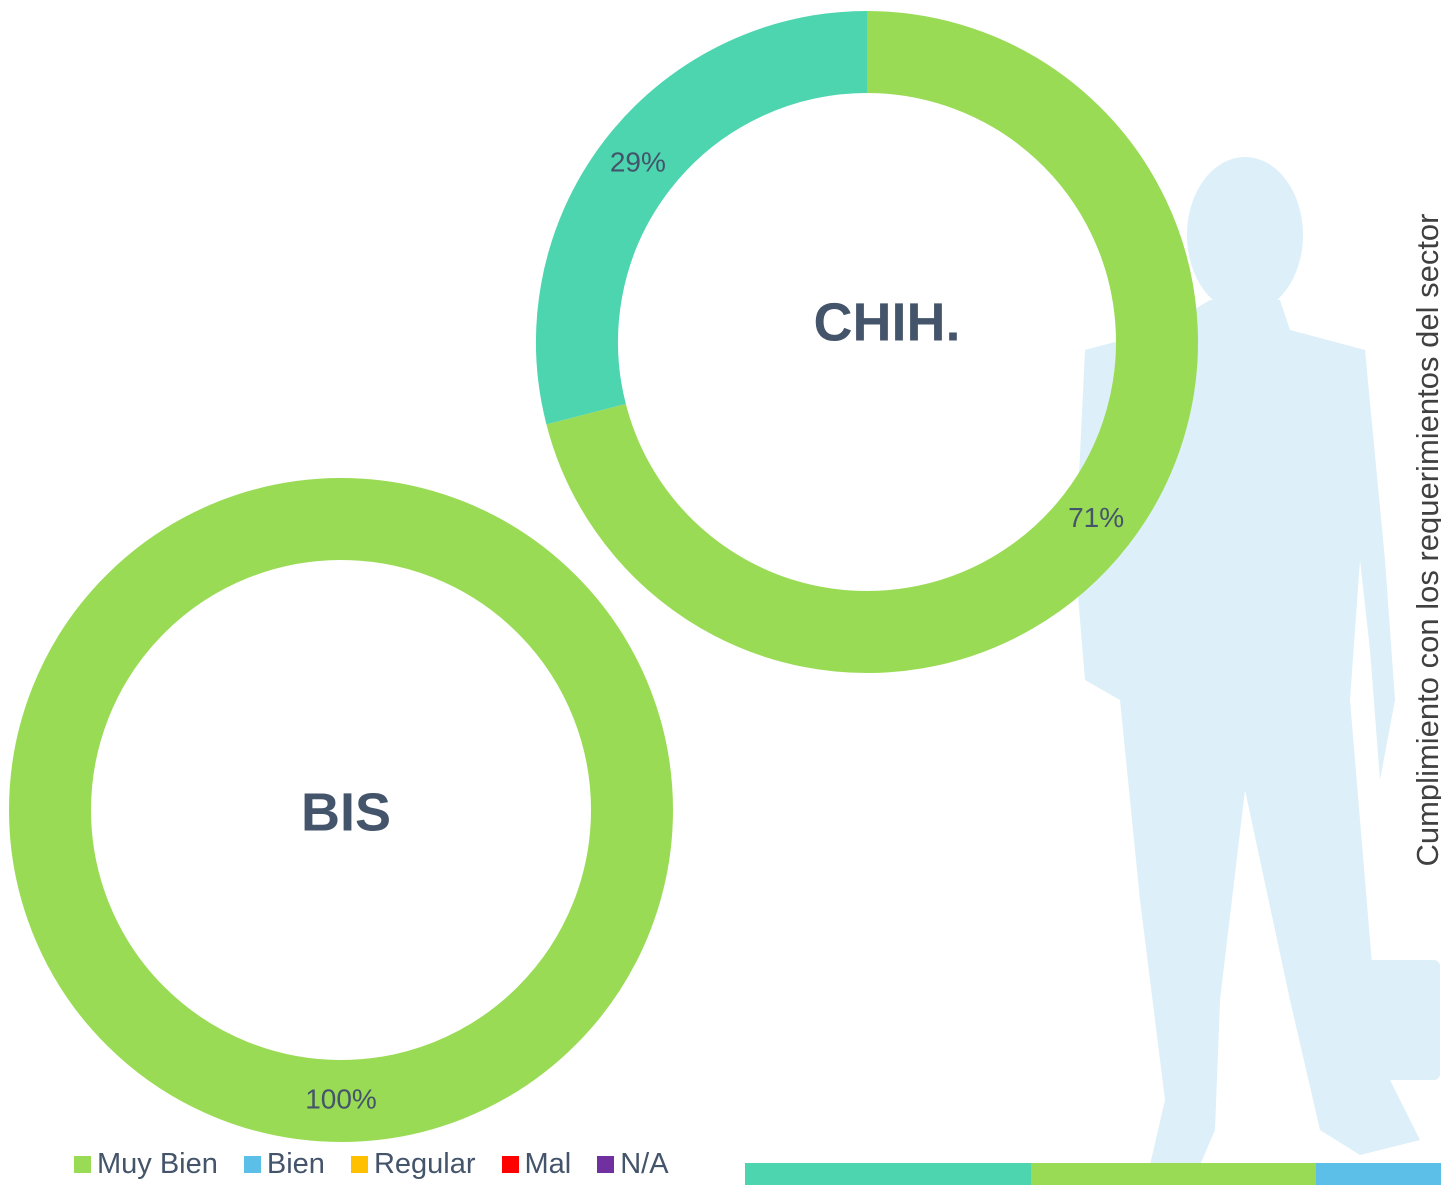 The height and width of the screenshot is (1185, 1441). I want to click on legend-label: Bien, so click(295, 1164).